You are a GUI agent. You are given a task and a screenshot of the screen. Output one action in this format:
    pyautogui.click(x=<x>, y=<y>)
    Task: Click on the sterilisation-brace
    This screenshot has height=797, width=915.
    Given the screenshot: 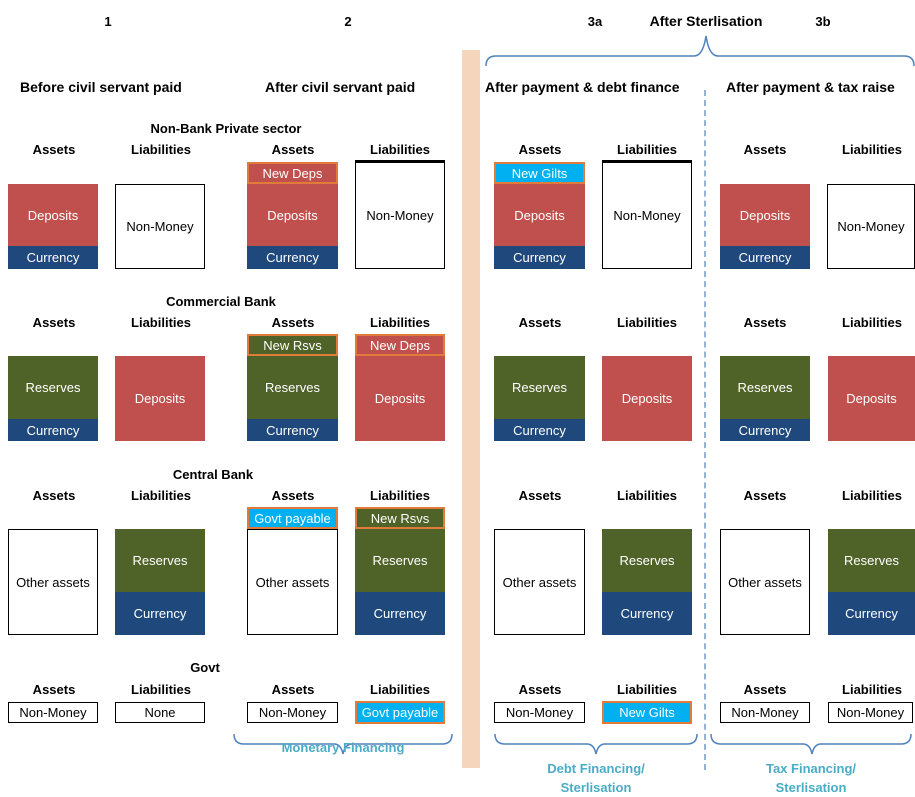 What is the action you would take?
    pyautogui.click(x=700, y=51)
    